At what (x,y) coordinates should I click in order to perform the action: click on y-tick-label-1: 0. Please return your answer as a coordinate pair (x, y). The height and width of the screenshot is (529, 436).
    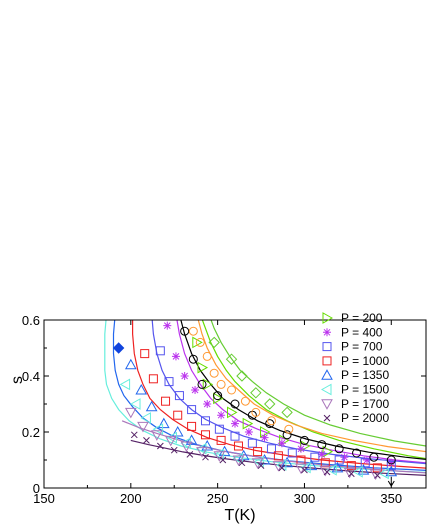
    Looking at the image, I should click on (36, 488).